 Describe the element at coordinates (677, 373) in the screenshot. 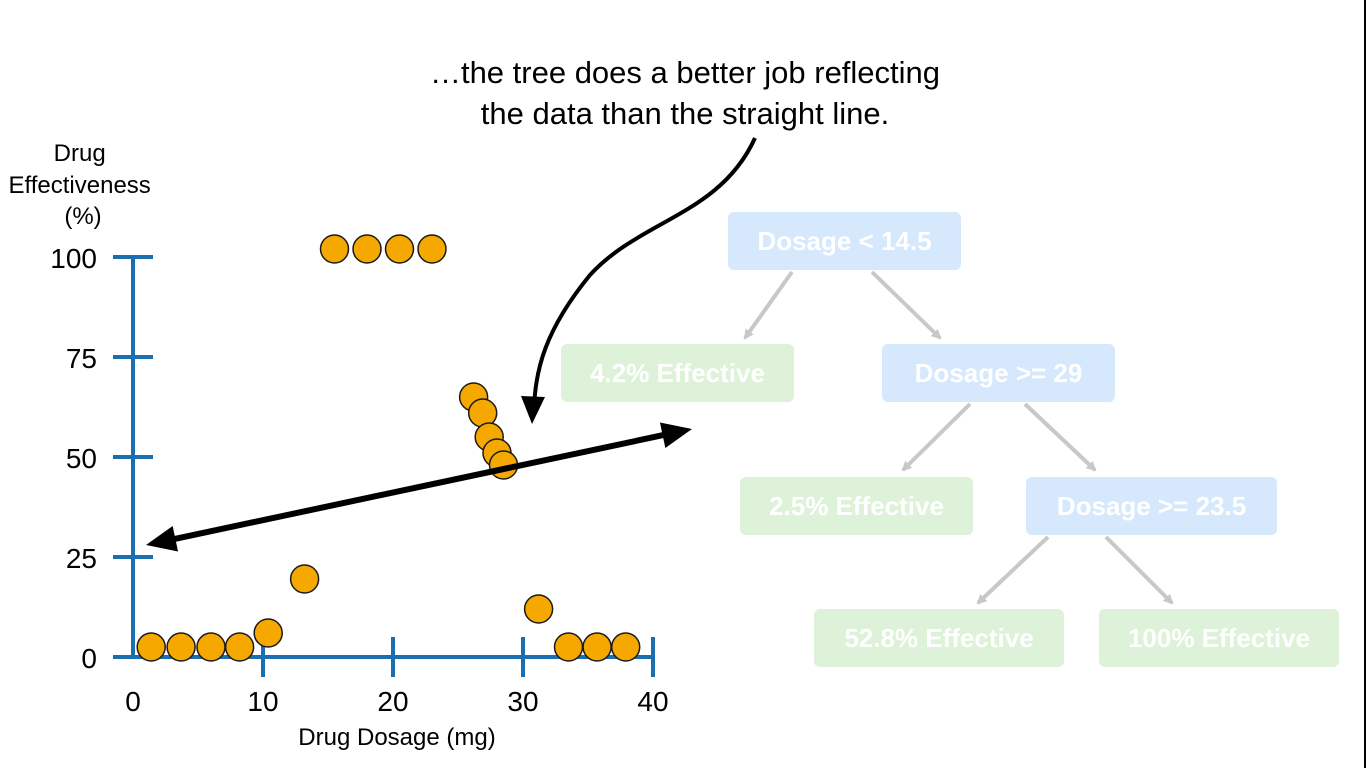

I see `tree-leaf-4-2: 4.2% Effective` at that location.